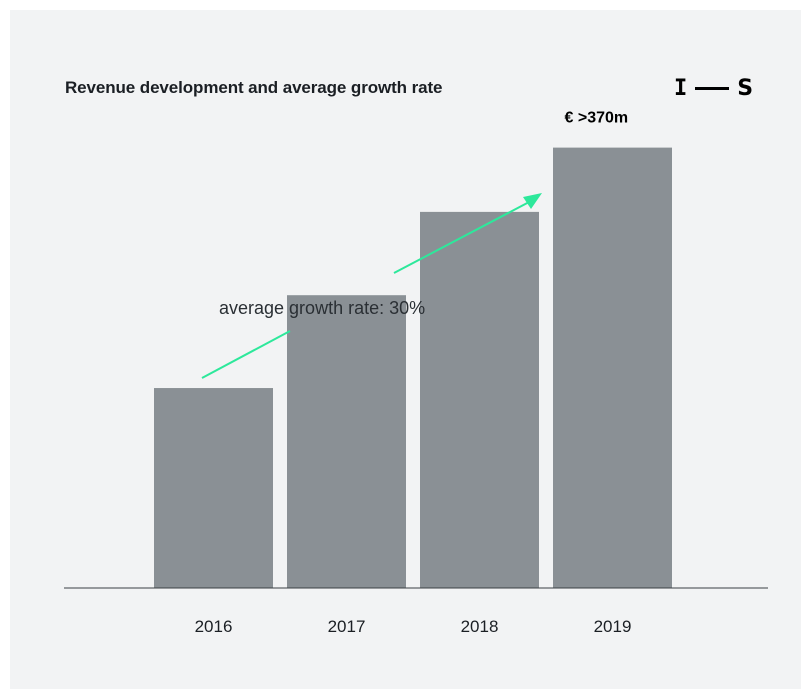 The image size is (801, 689). What do you see at coordinates (480, 626) in the screenshot?
I see `x-tick-label-2018: 2018` at bounding box center [480, 626].